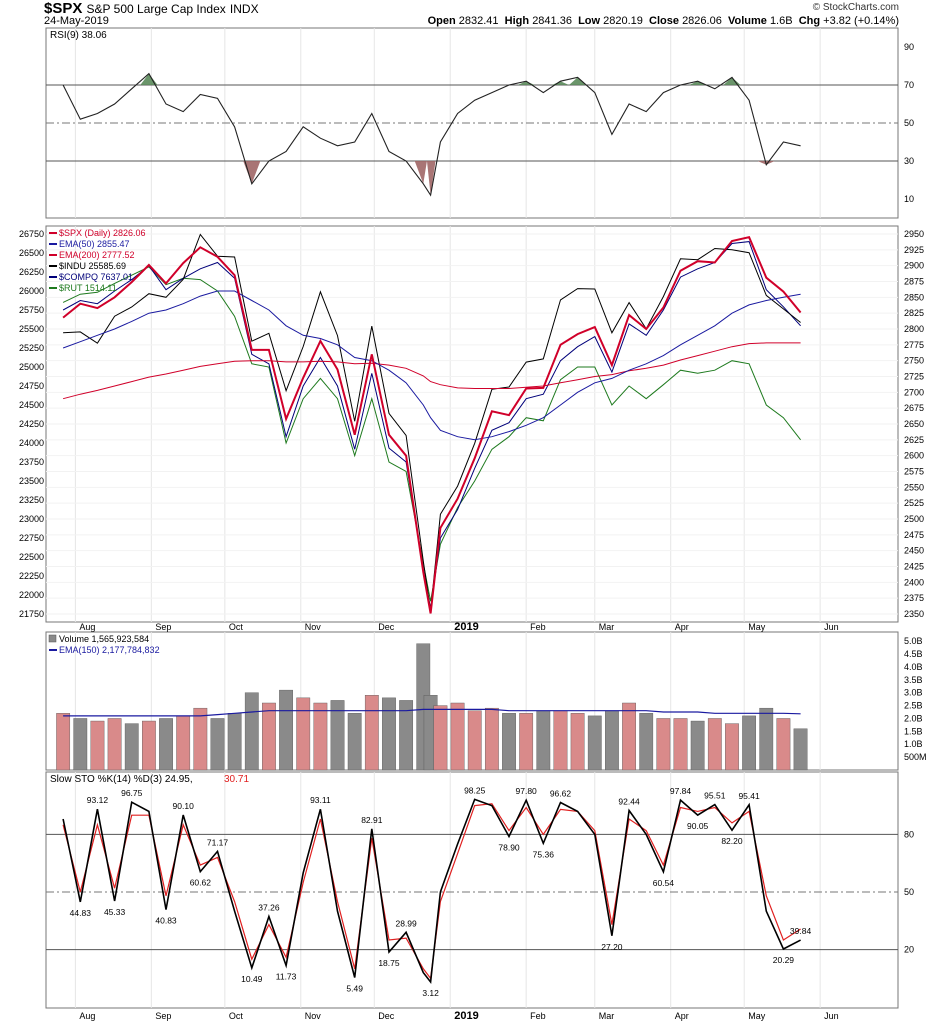 This screenshot has width=945, height=1024. I want to click on sto-annotation: 82.20, so click(732, 841).